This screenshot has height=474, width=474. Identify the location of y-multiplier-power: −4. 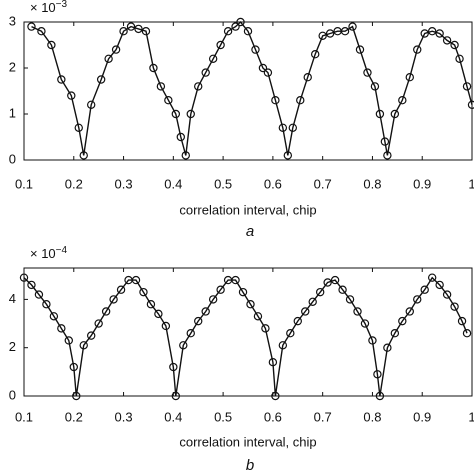
(62, 250).